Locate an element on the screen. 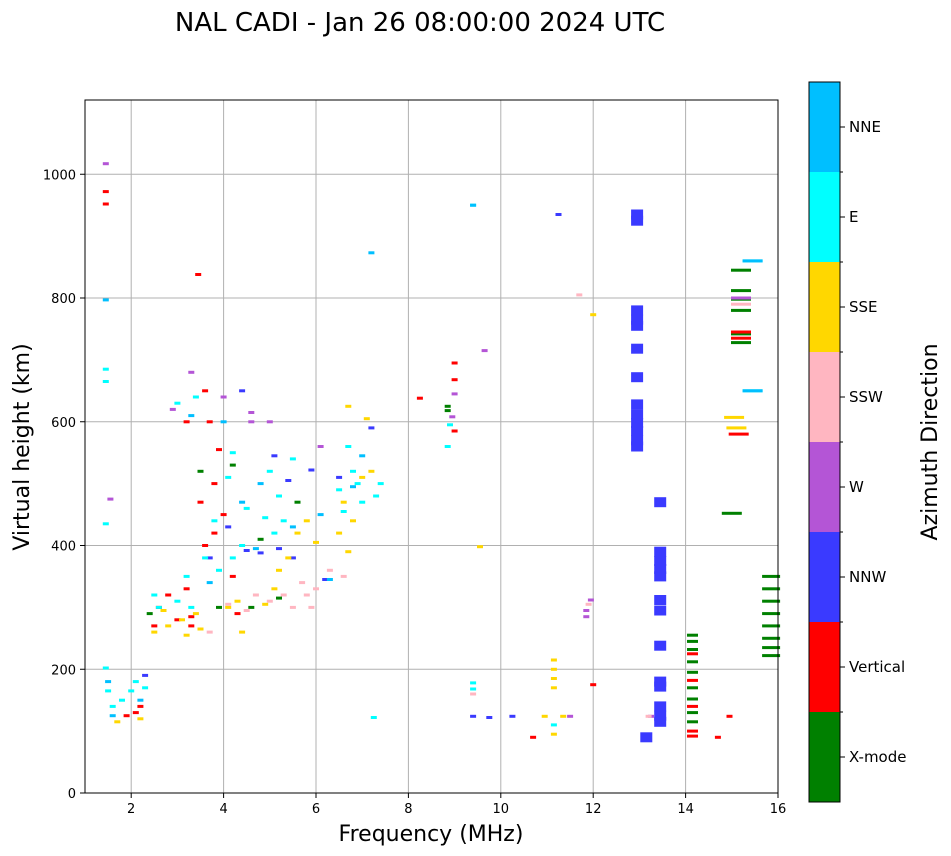  x-tick-label: 10 is located at coordinates (501, 809).